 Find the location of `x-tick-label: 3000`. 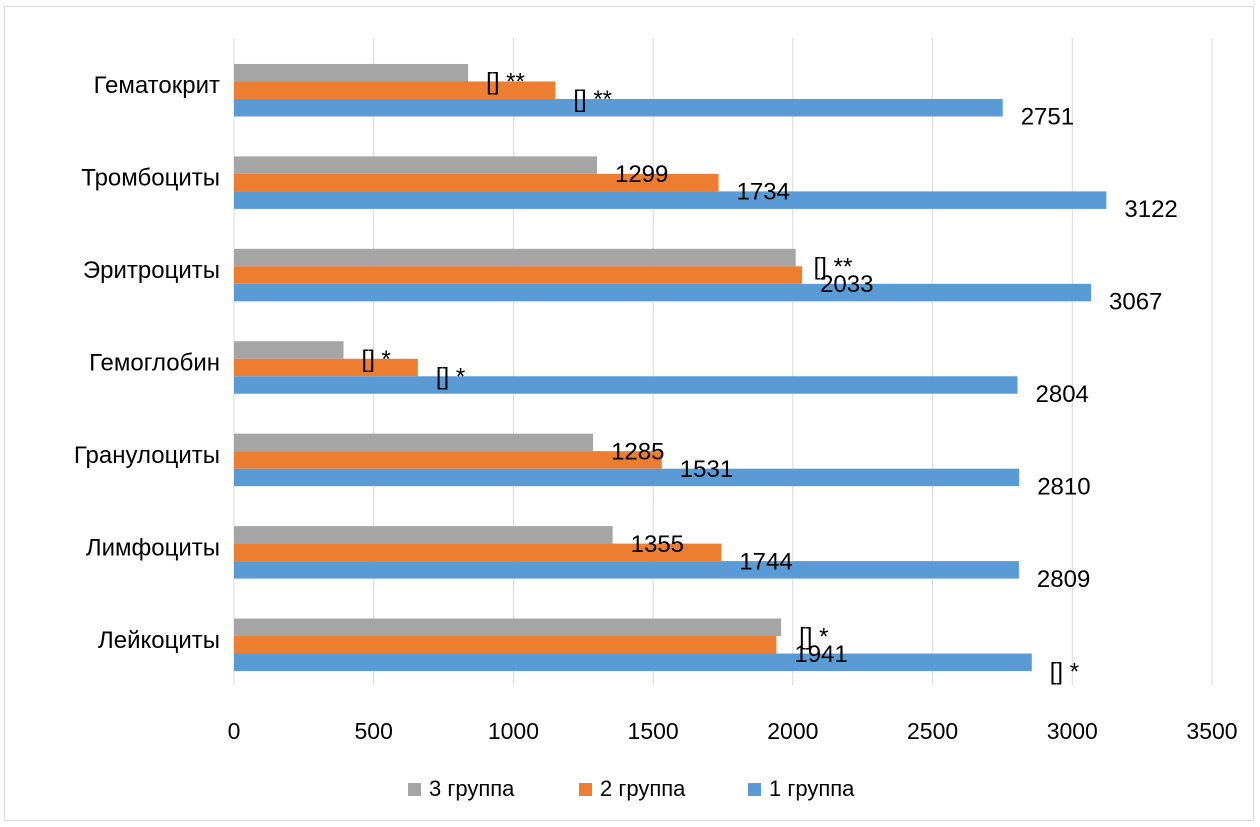

x-tick-label: 3000 is located at coordinates (1072, 731).